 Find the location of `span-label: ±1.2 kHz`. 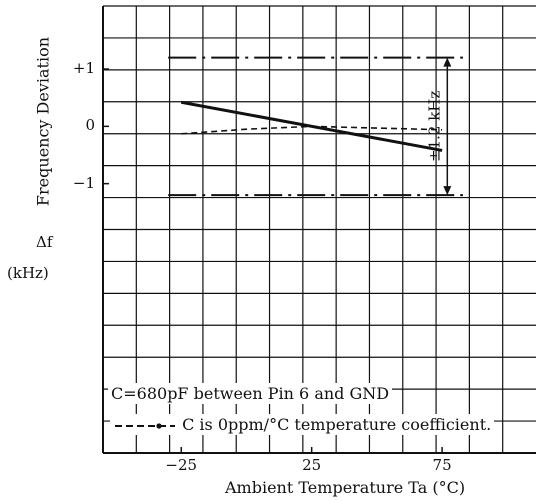

span-label: ±1.2 kHz is located at coordinates (434, 126).